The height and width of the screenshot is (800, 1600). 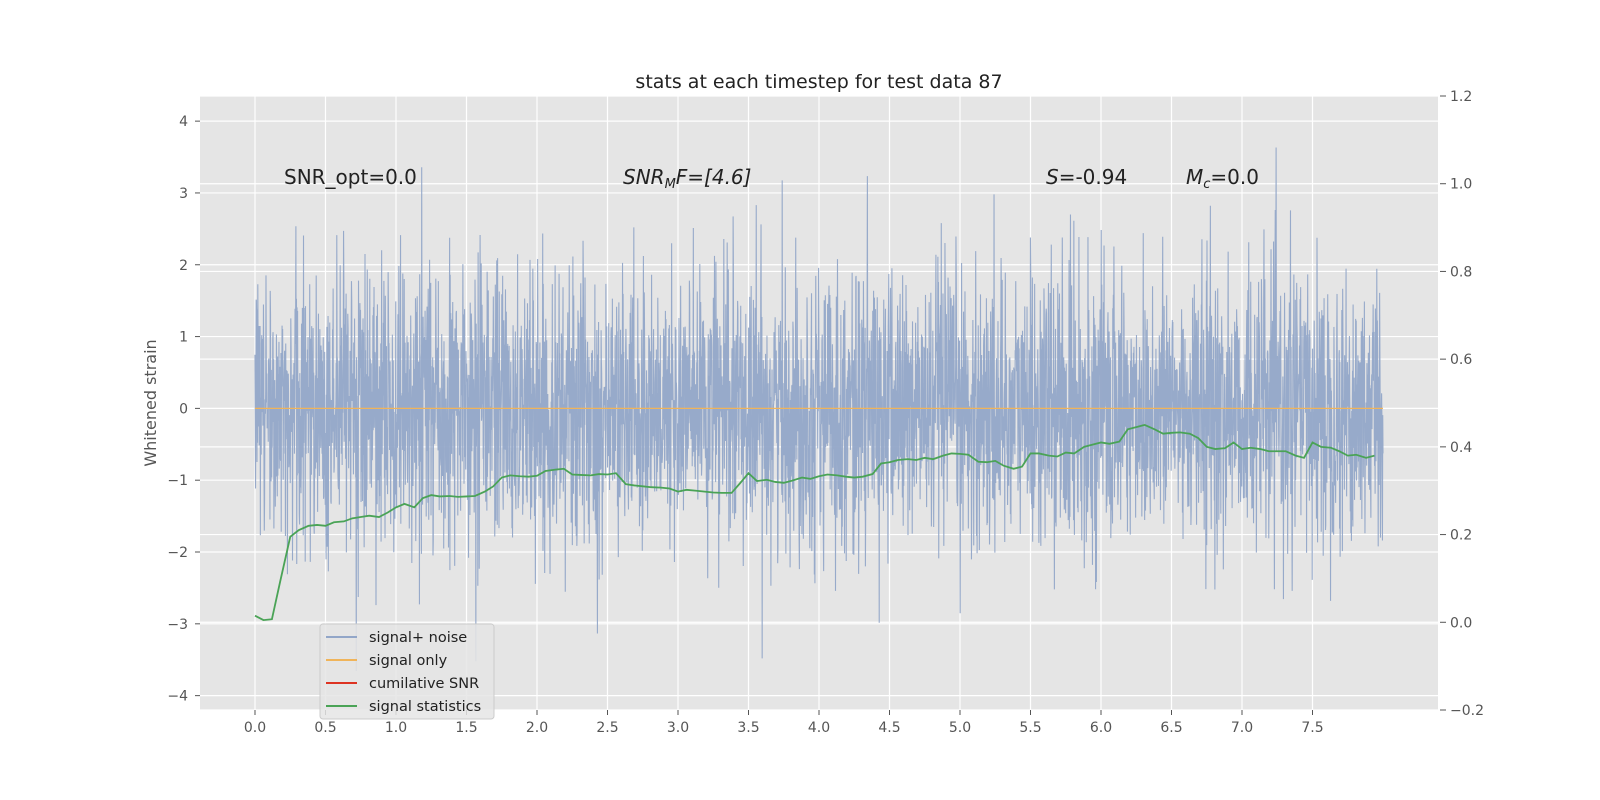 I want to click on y-tick-label: −2, so click(x=177, y=553).